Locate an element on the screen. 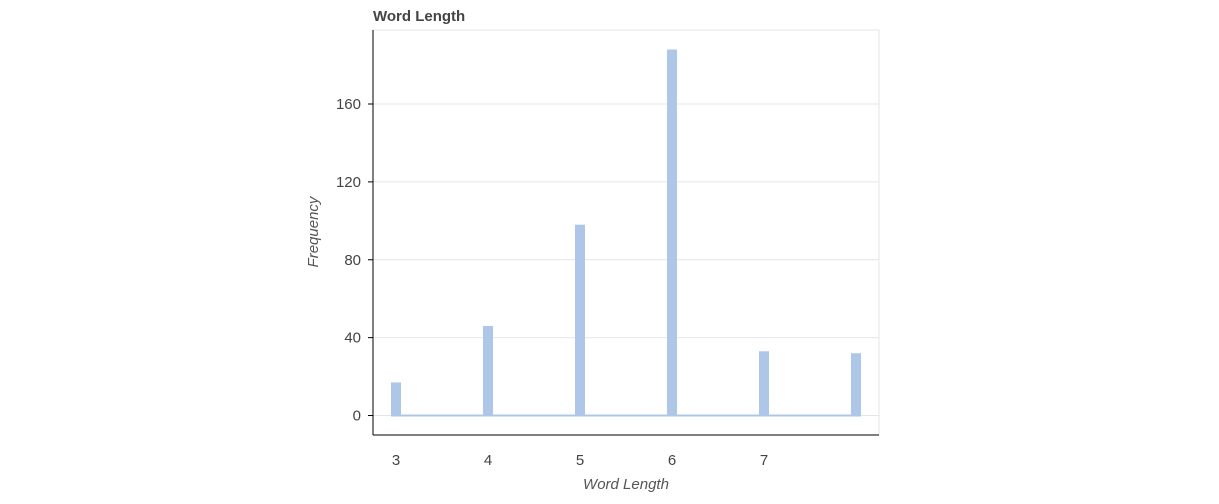 The height and width of the screenshot is (504, 1219). y-axis-label: Frequency is located at coordinates (313, 231).